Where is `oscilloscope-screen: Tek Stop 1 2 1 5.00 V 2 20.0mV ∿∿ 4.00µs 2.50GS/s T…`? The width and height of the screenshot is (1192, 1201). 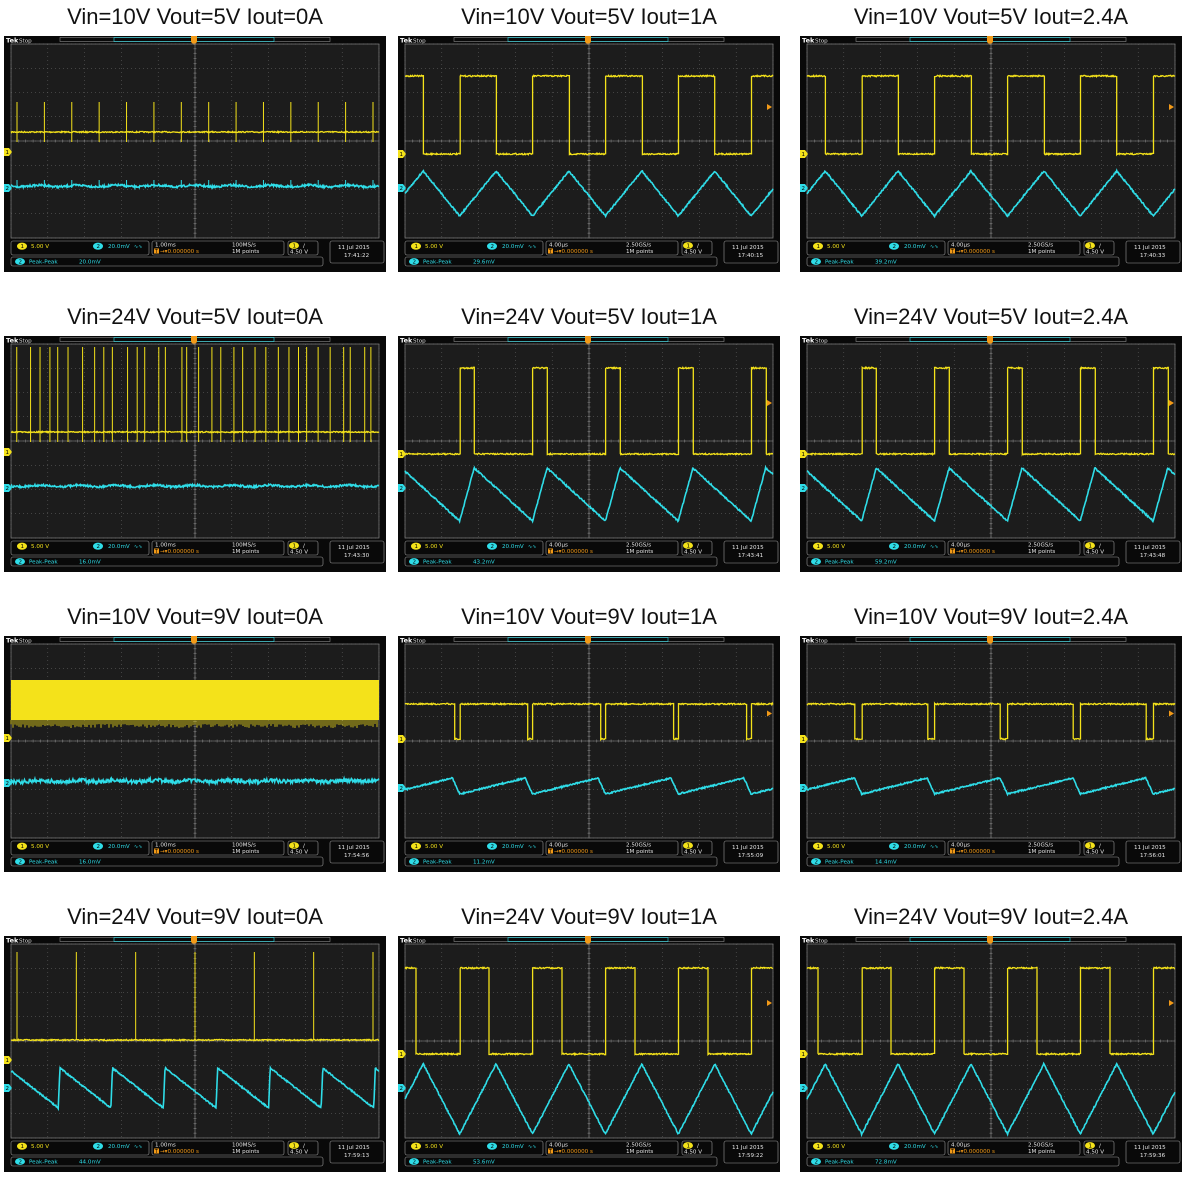 oscilloscope-screen: Tek Stop 1 2 1 5.00 V 2 20.0mV ∿∿ 4.00µs 2.50GS/s T… is located at coordinates (589, 454).